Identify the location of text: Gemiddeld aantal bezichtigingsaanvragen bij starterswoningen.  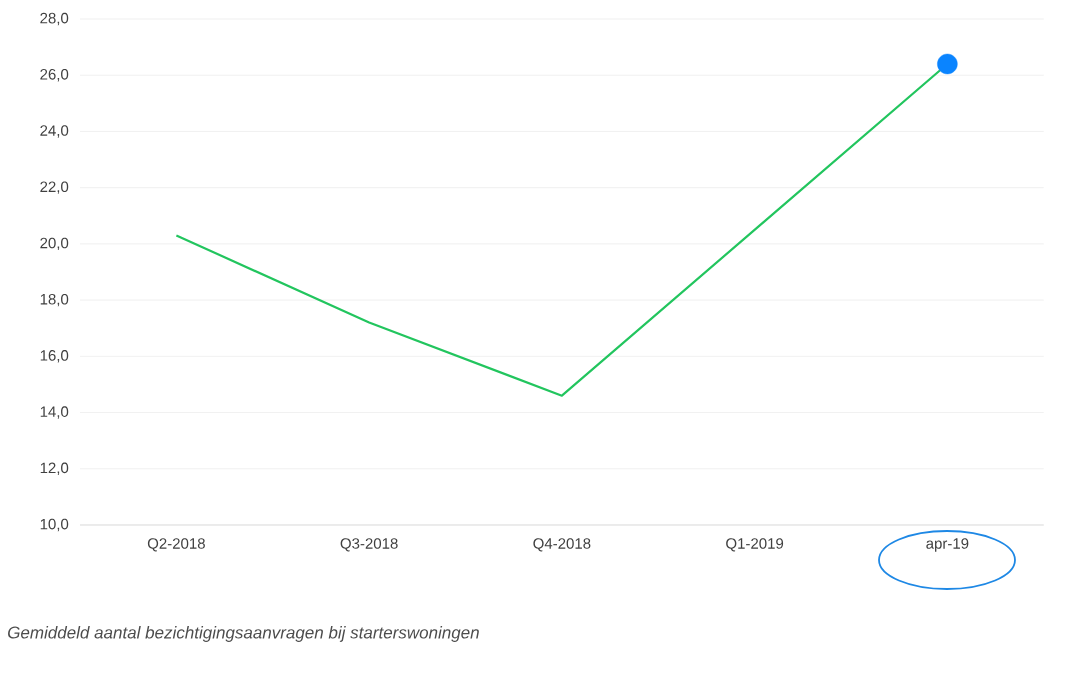
(243, 634).